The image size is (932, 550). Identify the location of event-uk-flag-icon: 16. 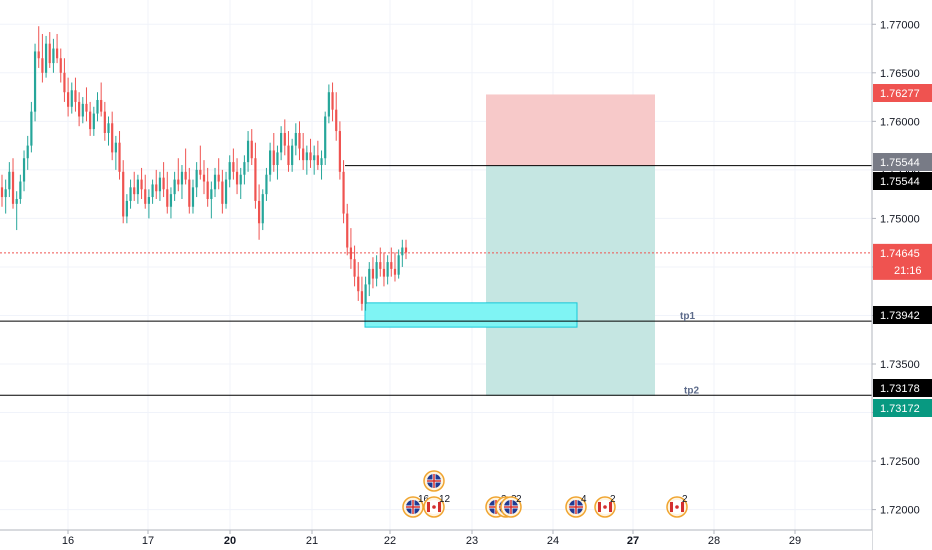
(416, 506).